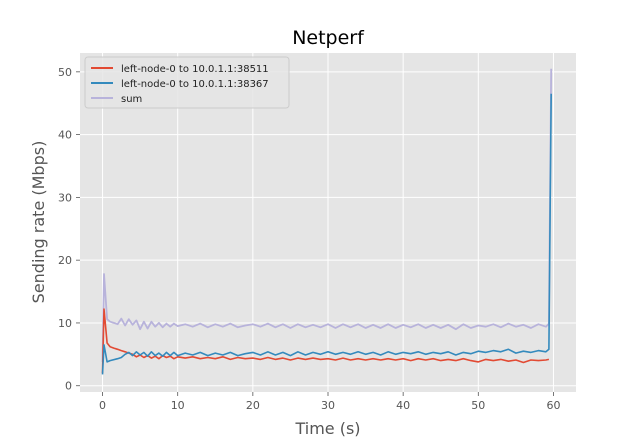 This screenshot has width=640, height=444. Describe the element at coordinates (131, 99) in the screenshot. I see `legend-label: sum` at that location.